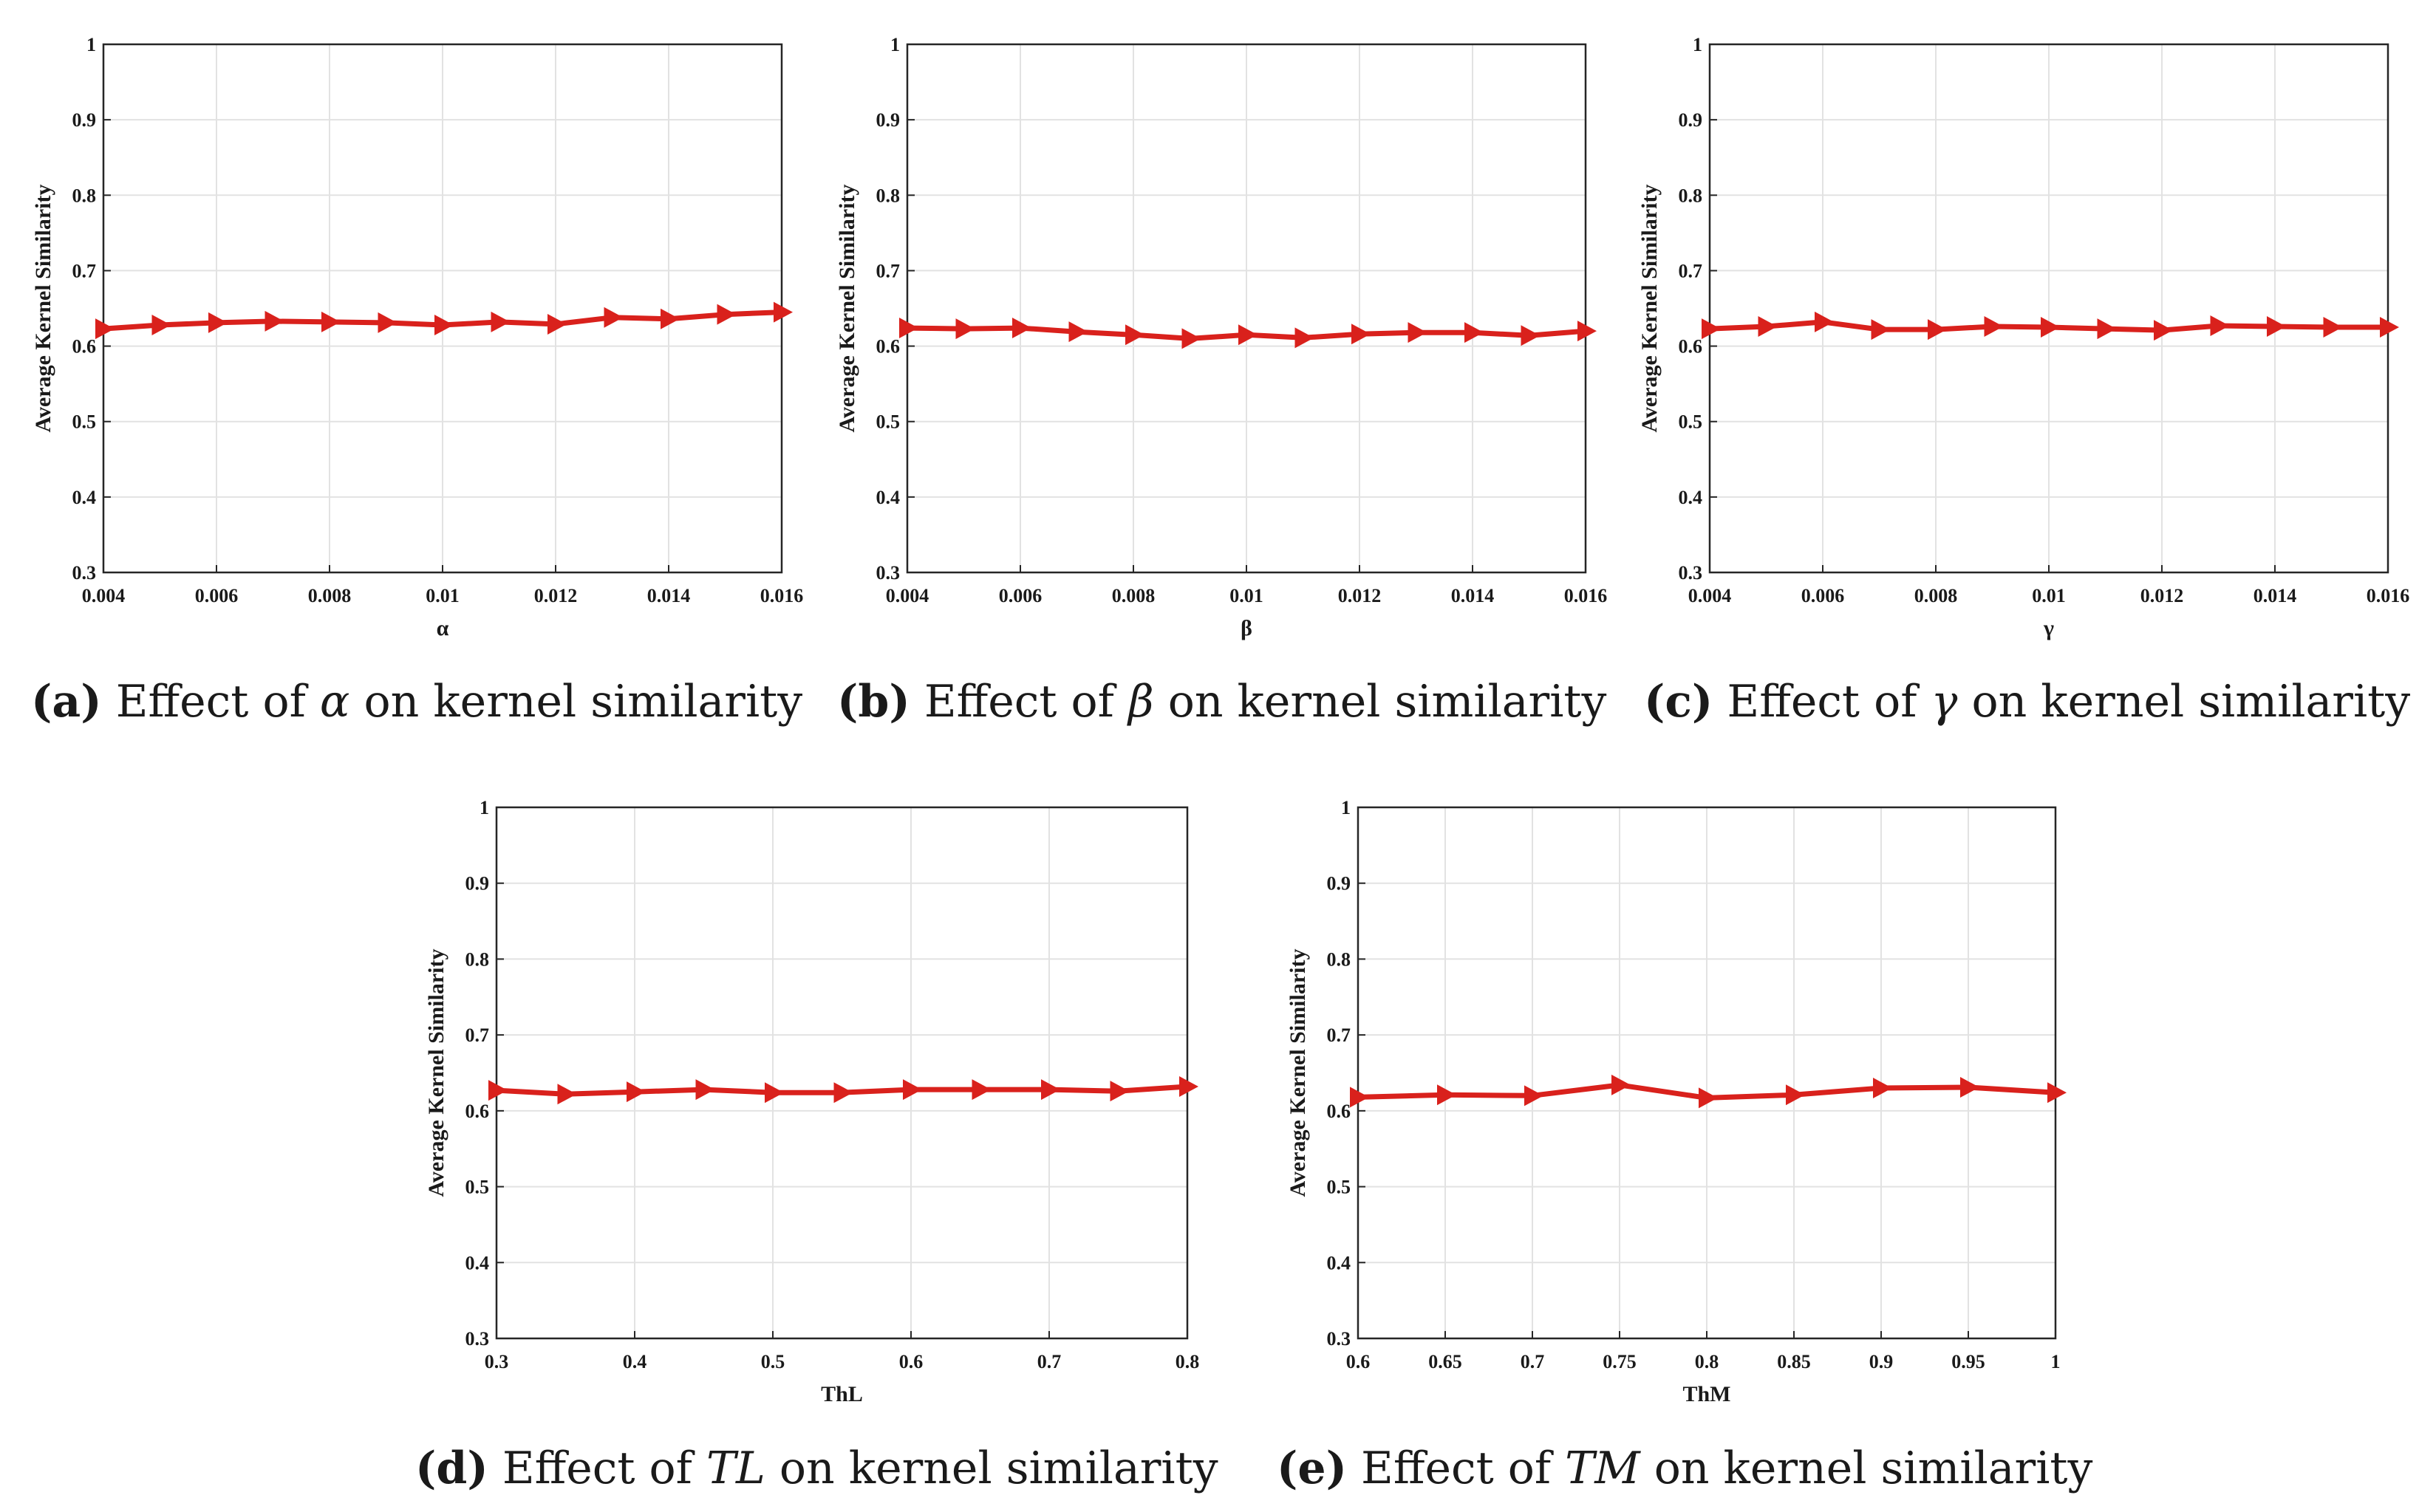 This screenshot has height=1512, width=2436. What do you see at coordinates (1221, 702) in the screenshot?
I see `caption-b: (b) Effect of β on kernel similarity` at bounding box center [1221, 702].